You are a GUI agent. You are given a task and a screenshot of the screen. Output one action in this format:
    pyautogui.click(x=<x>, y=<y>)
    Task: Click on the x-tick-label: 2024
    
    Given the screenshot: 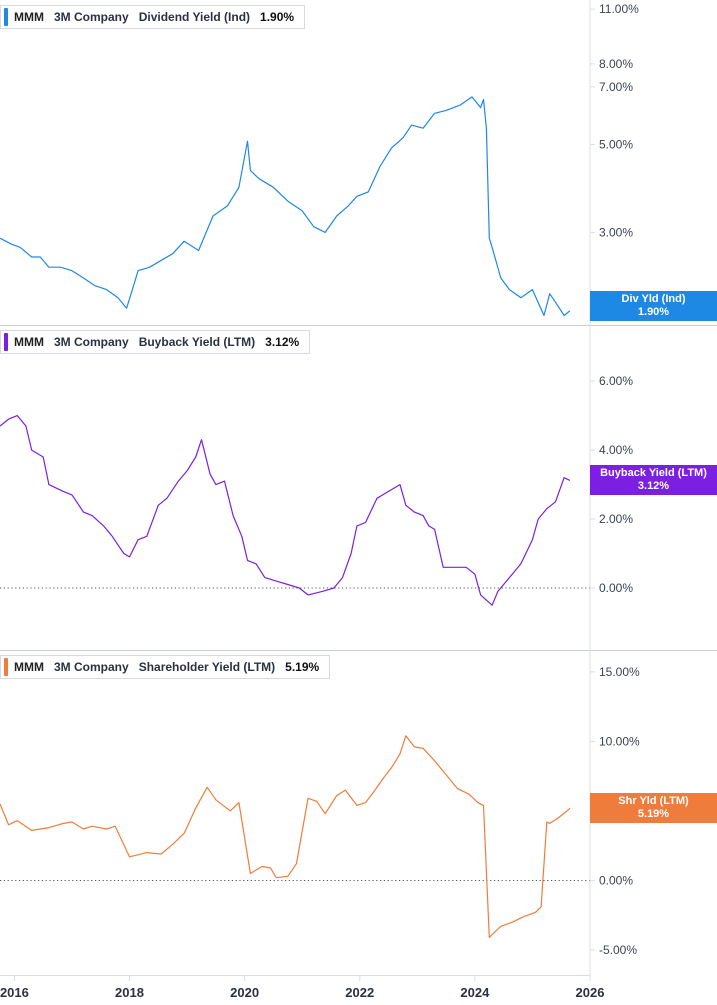 What is the action you would take?
    pyautogui.click(x=475, y=992)
    